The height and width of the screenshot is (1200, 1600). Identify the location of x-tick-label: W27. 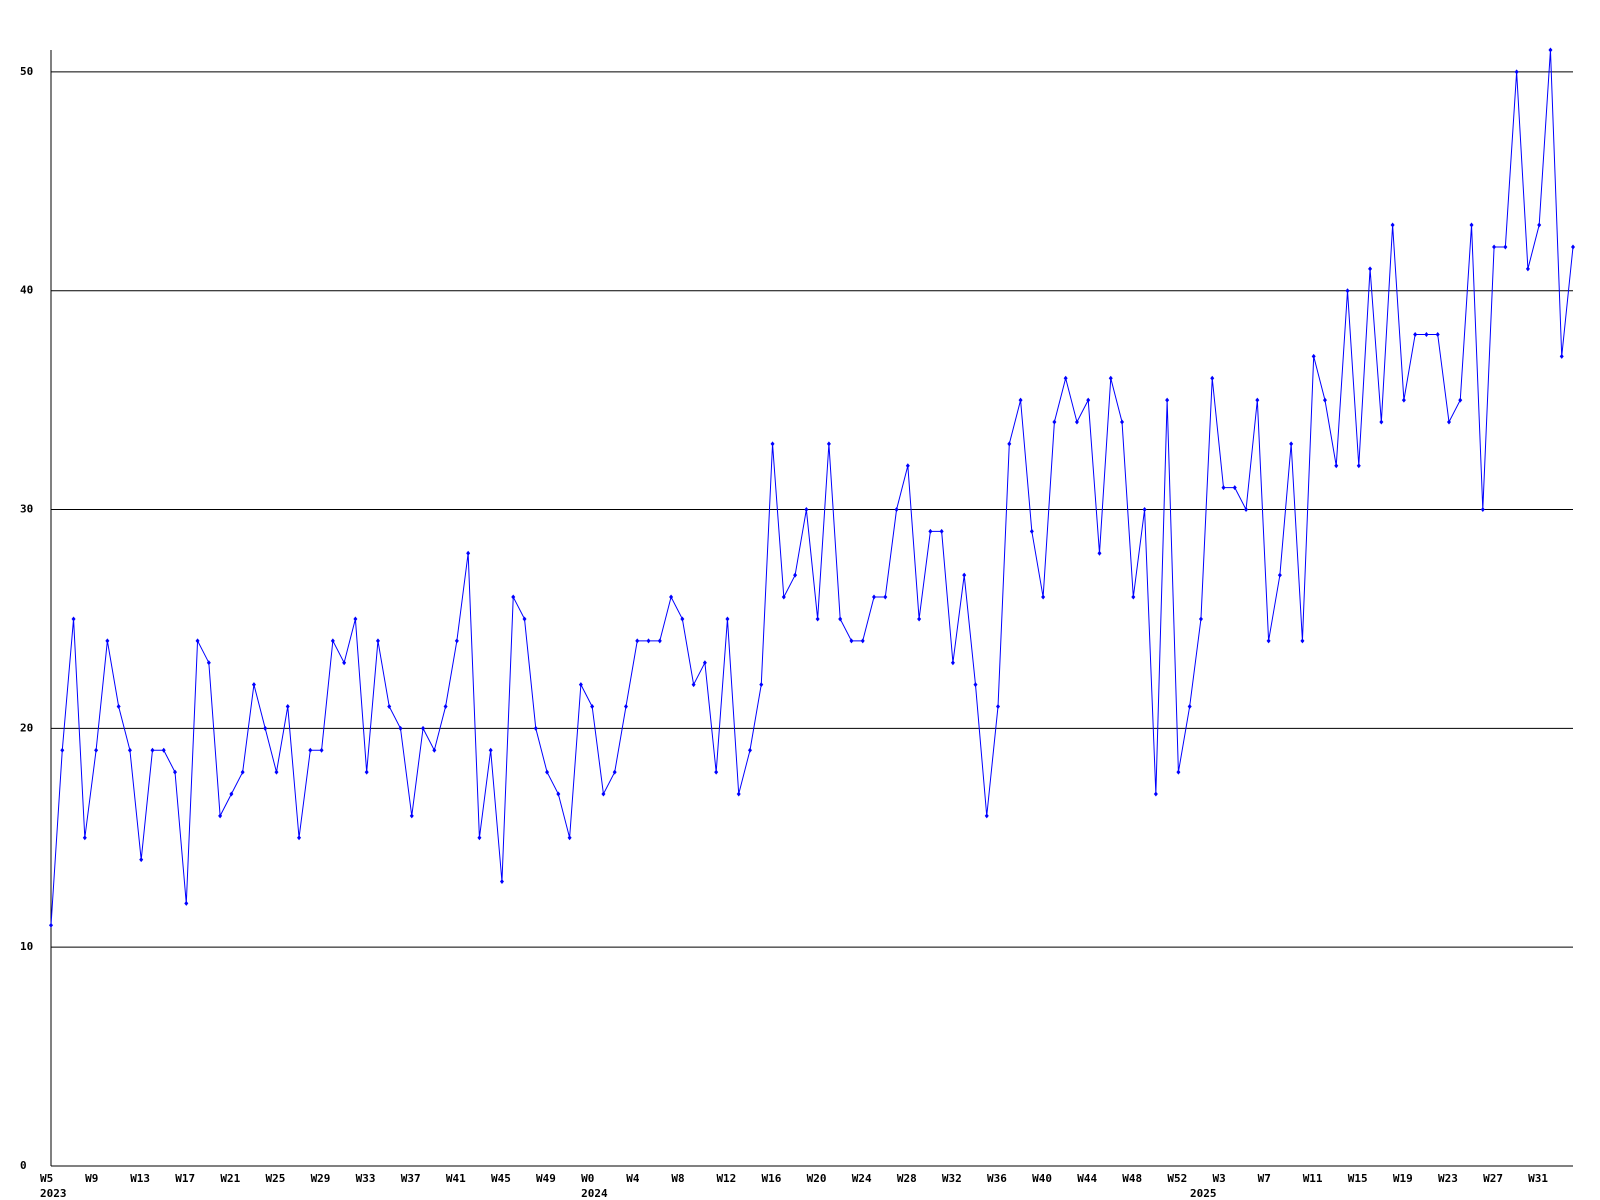
(1493, 1178).